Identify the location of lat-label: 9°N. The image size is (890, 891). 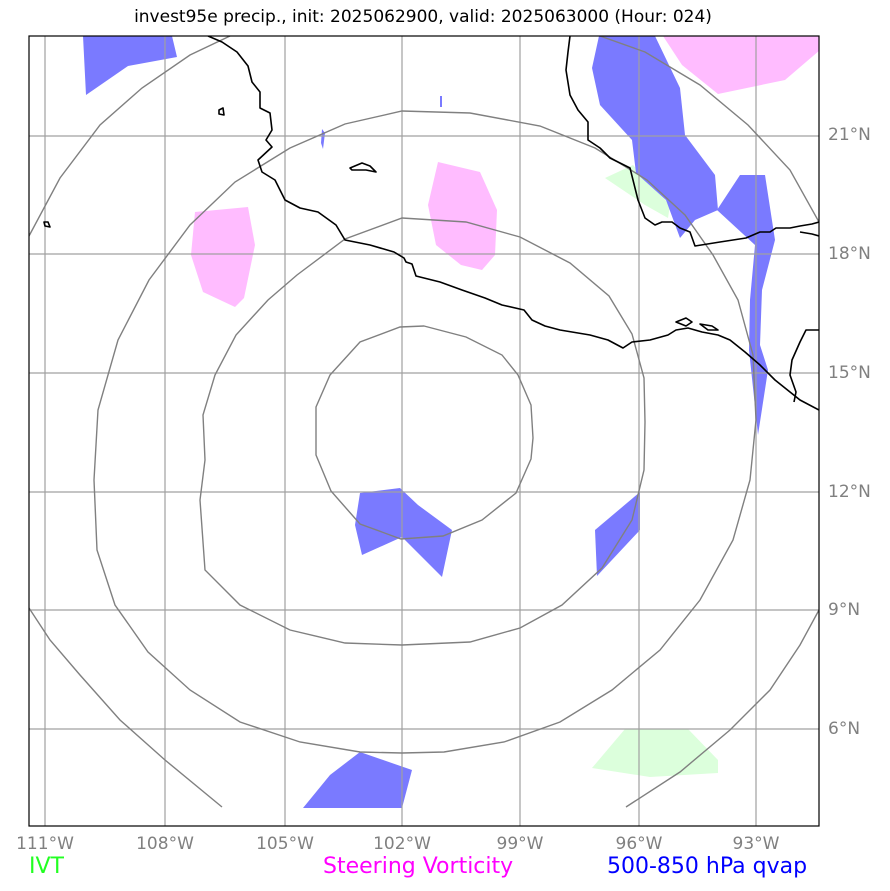
(844, 610).